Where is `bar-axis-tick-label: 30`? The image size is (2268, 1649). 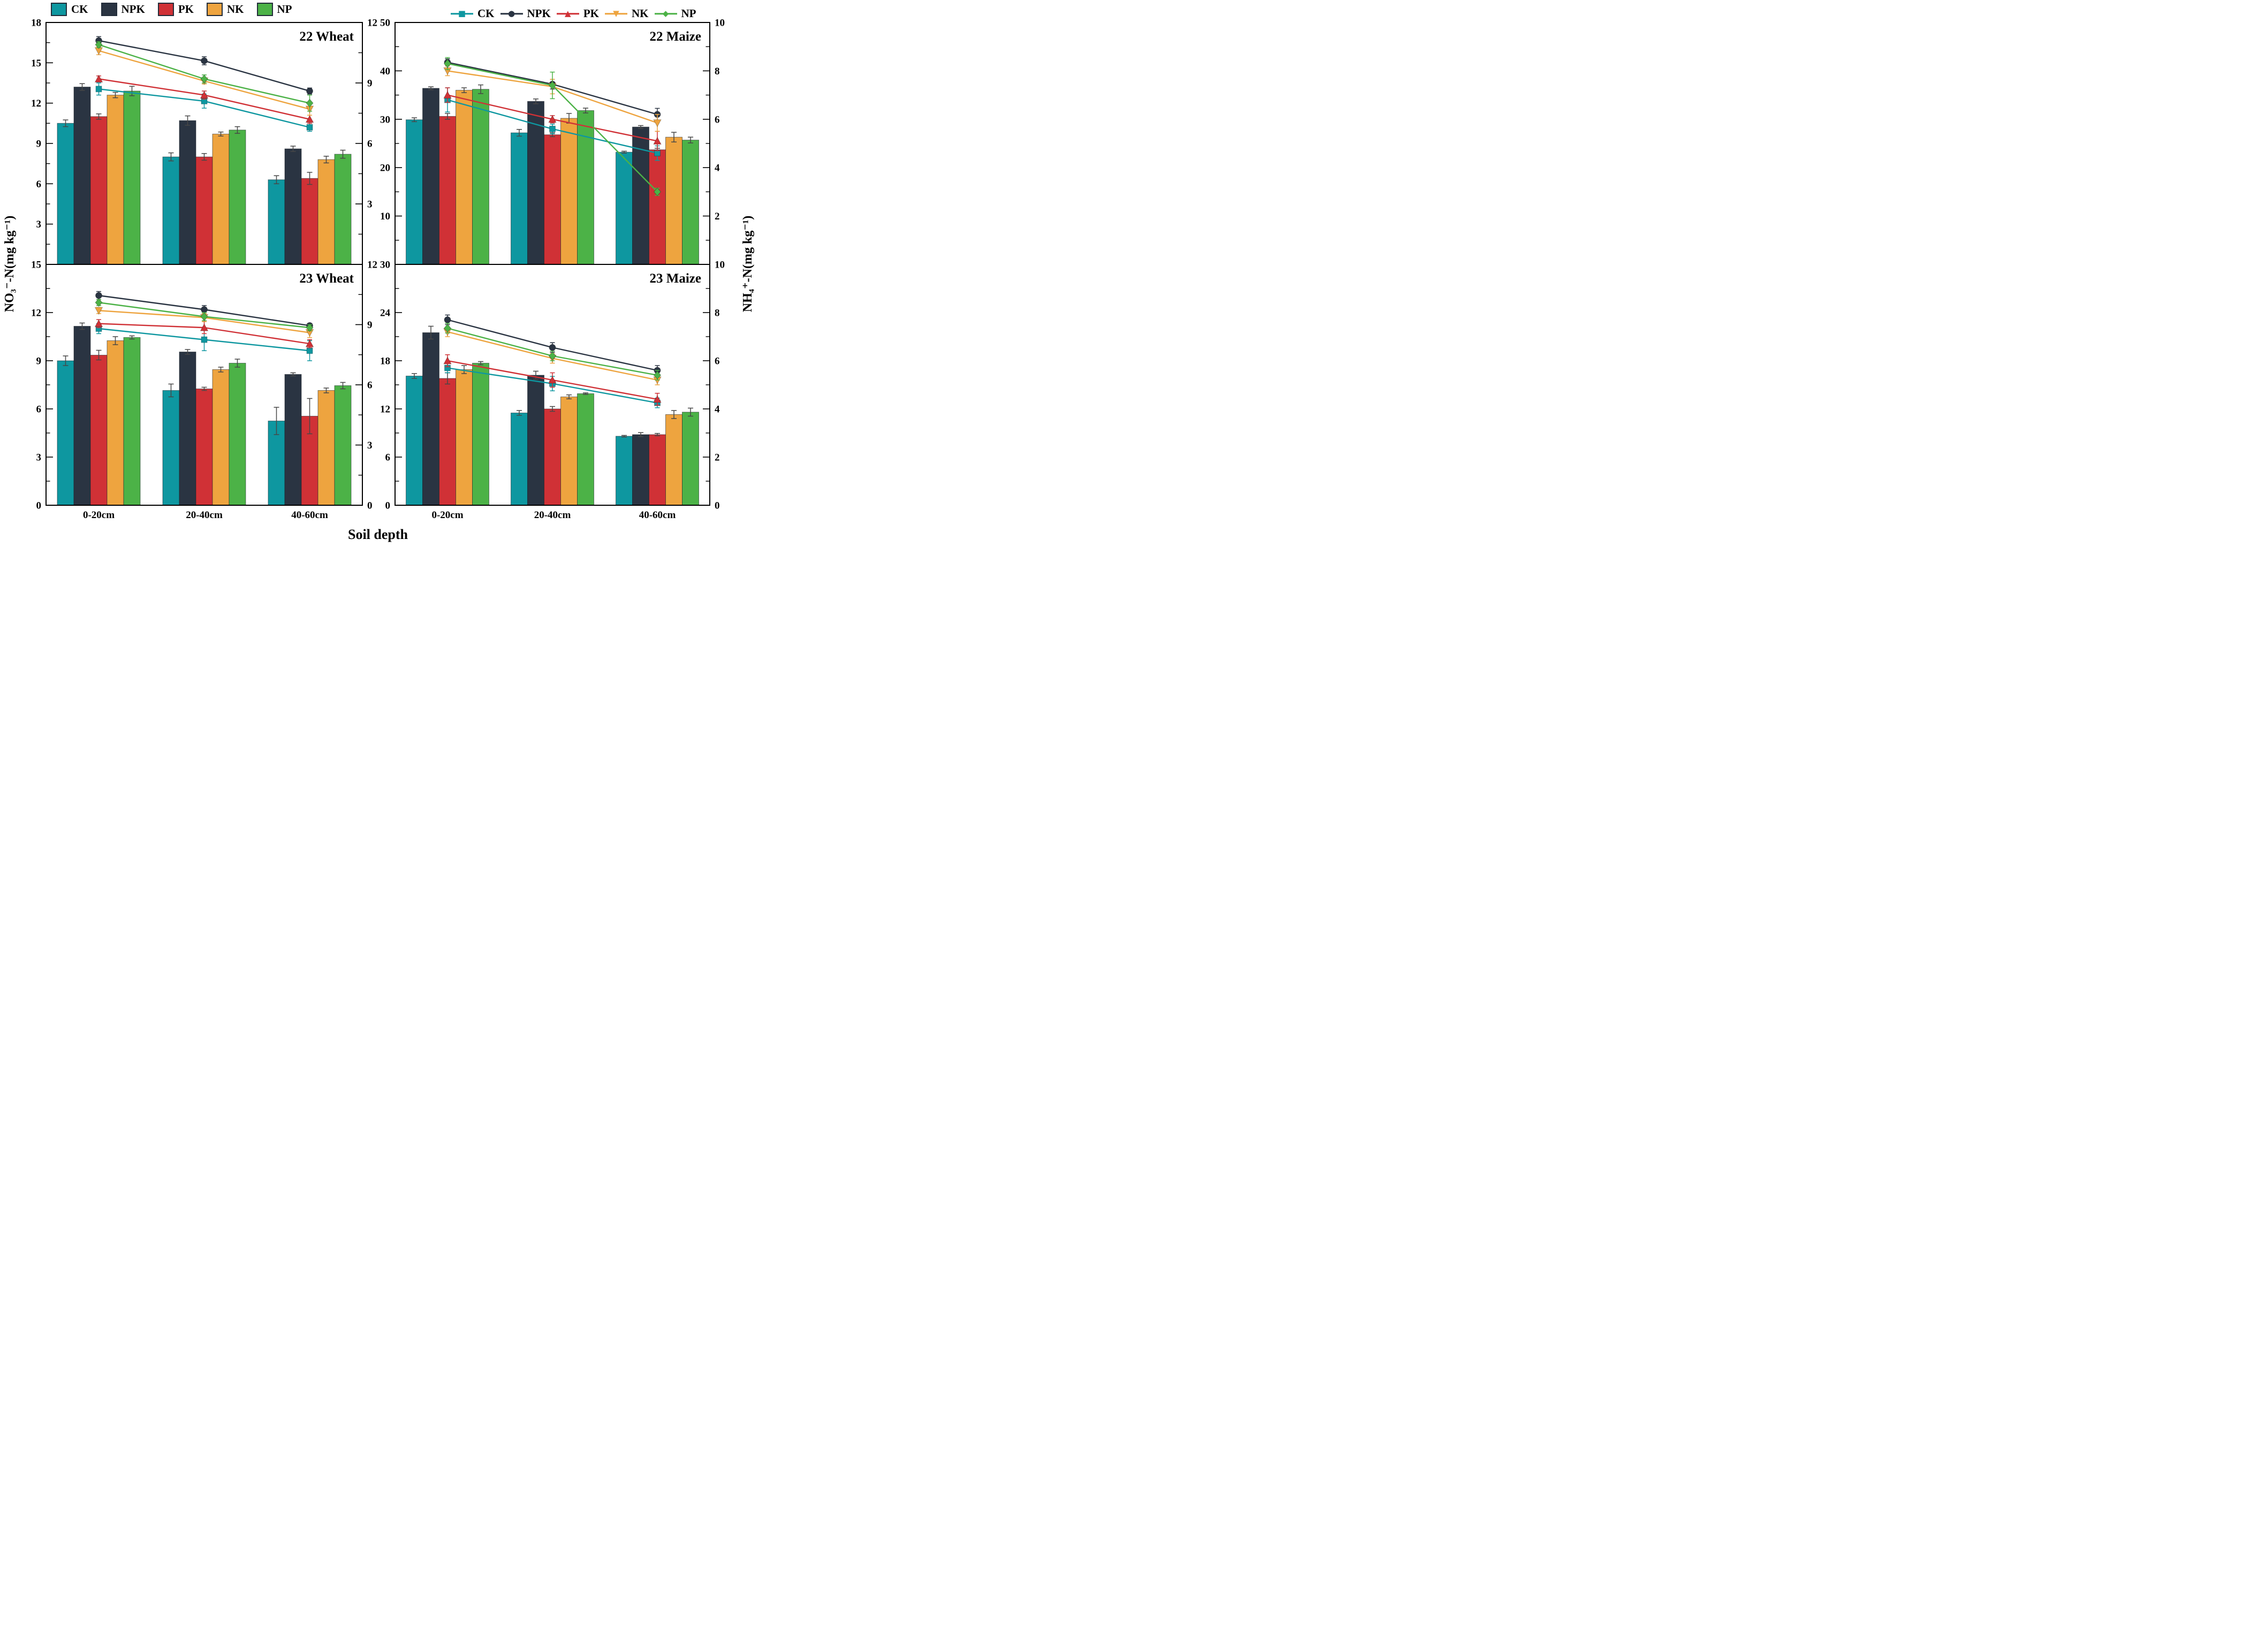
bar-axis-tick-label: 30 is located at coordinates (385, 120).